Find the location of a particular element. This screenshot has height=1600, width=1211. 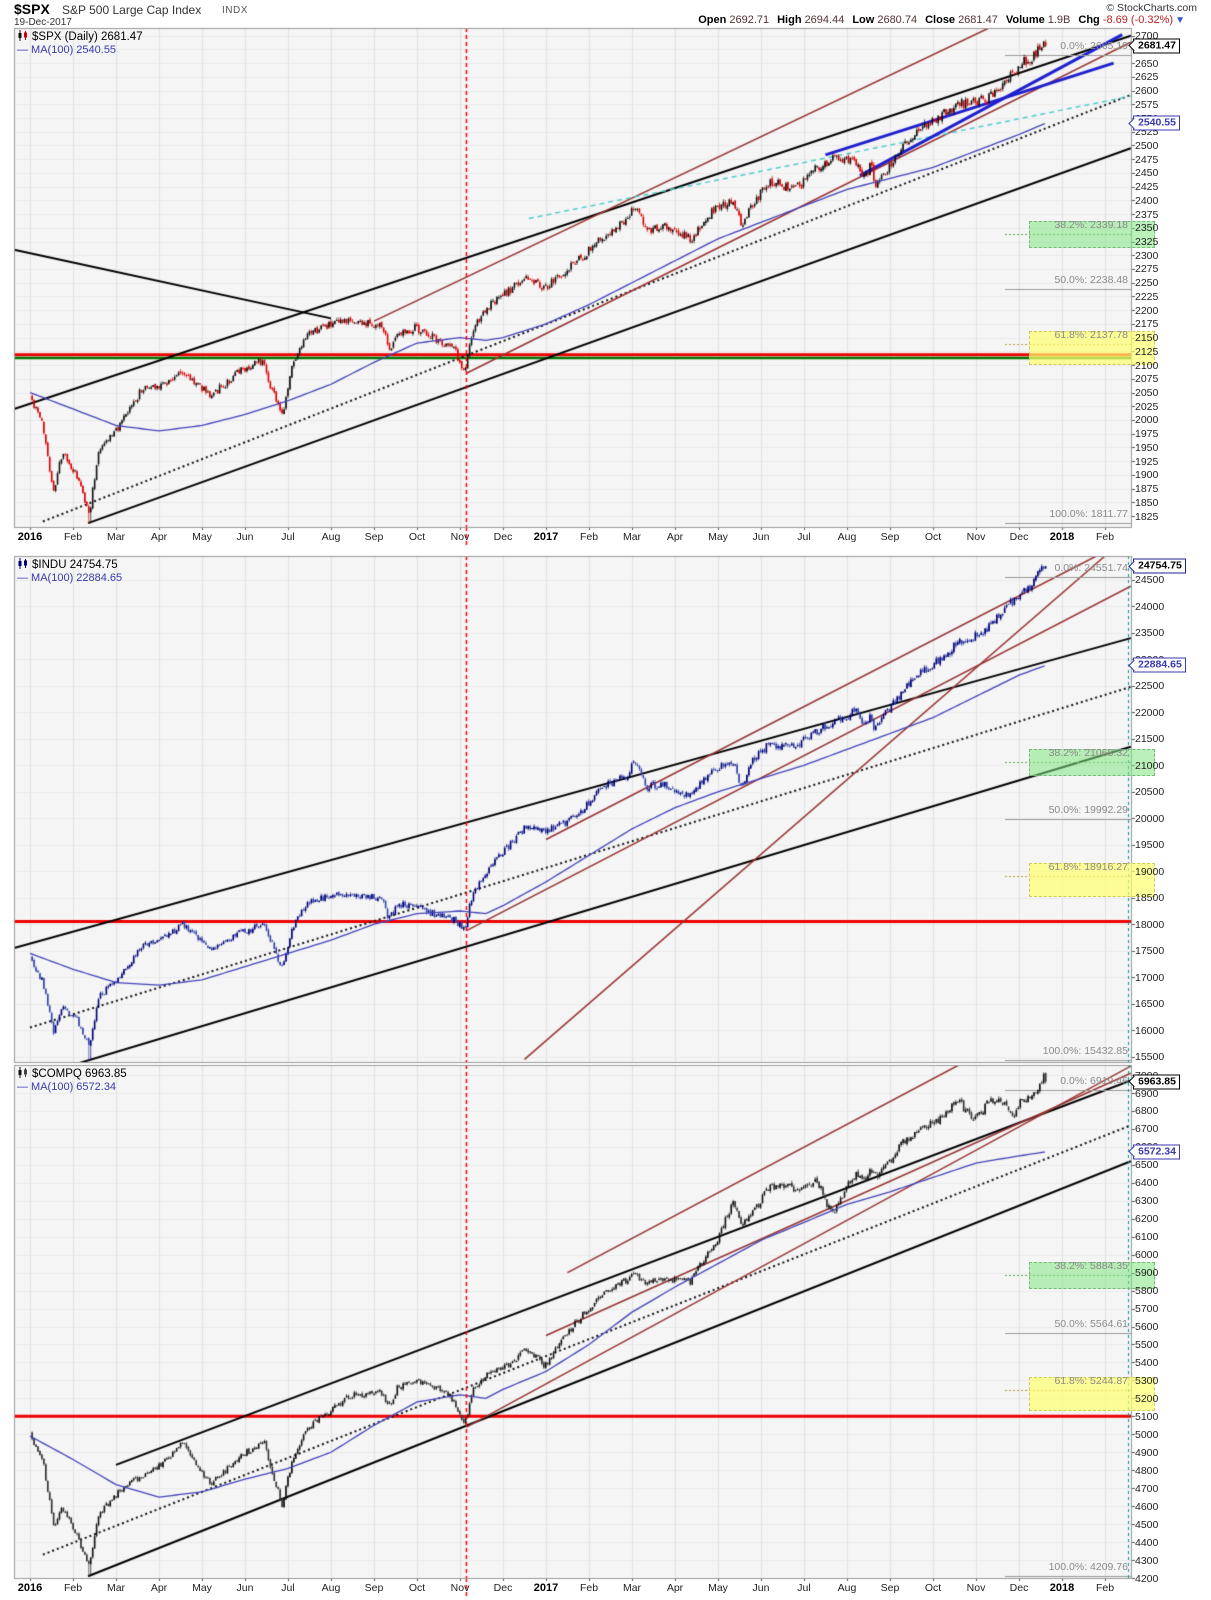

y-axis-tick-label: 4200 is located at coordinates (1147, 1578).